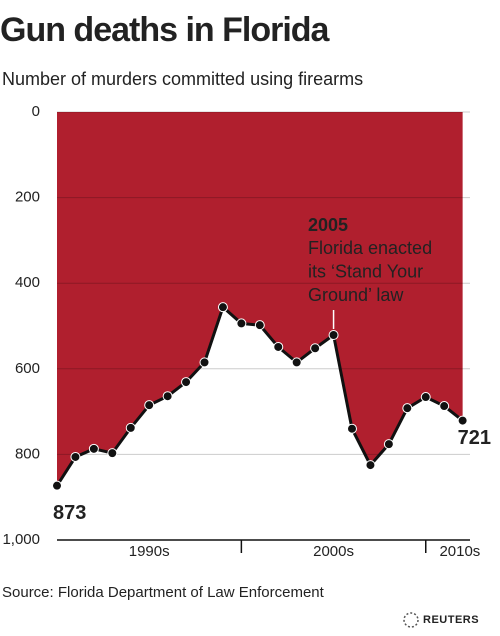 This screenshot has width=500, height=636. I want to click on y-tick-label: 1,000, so click(21, 539).